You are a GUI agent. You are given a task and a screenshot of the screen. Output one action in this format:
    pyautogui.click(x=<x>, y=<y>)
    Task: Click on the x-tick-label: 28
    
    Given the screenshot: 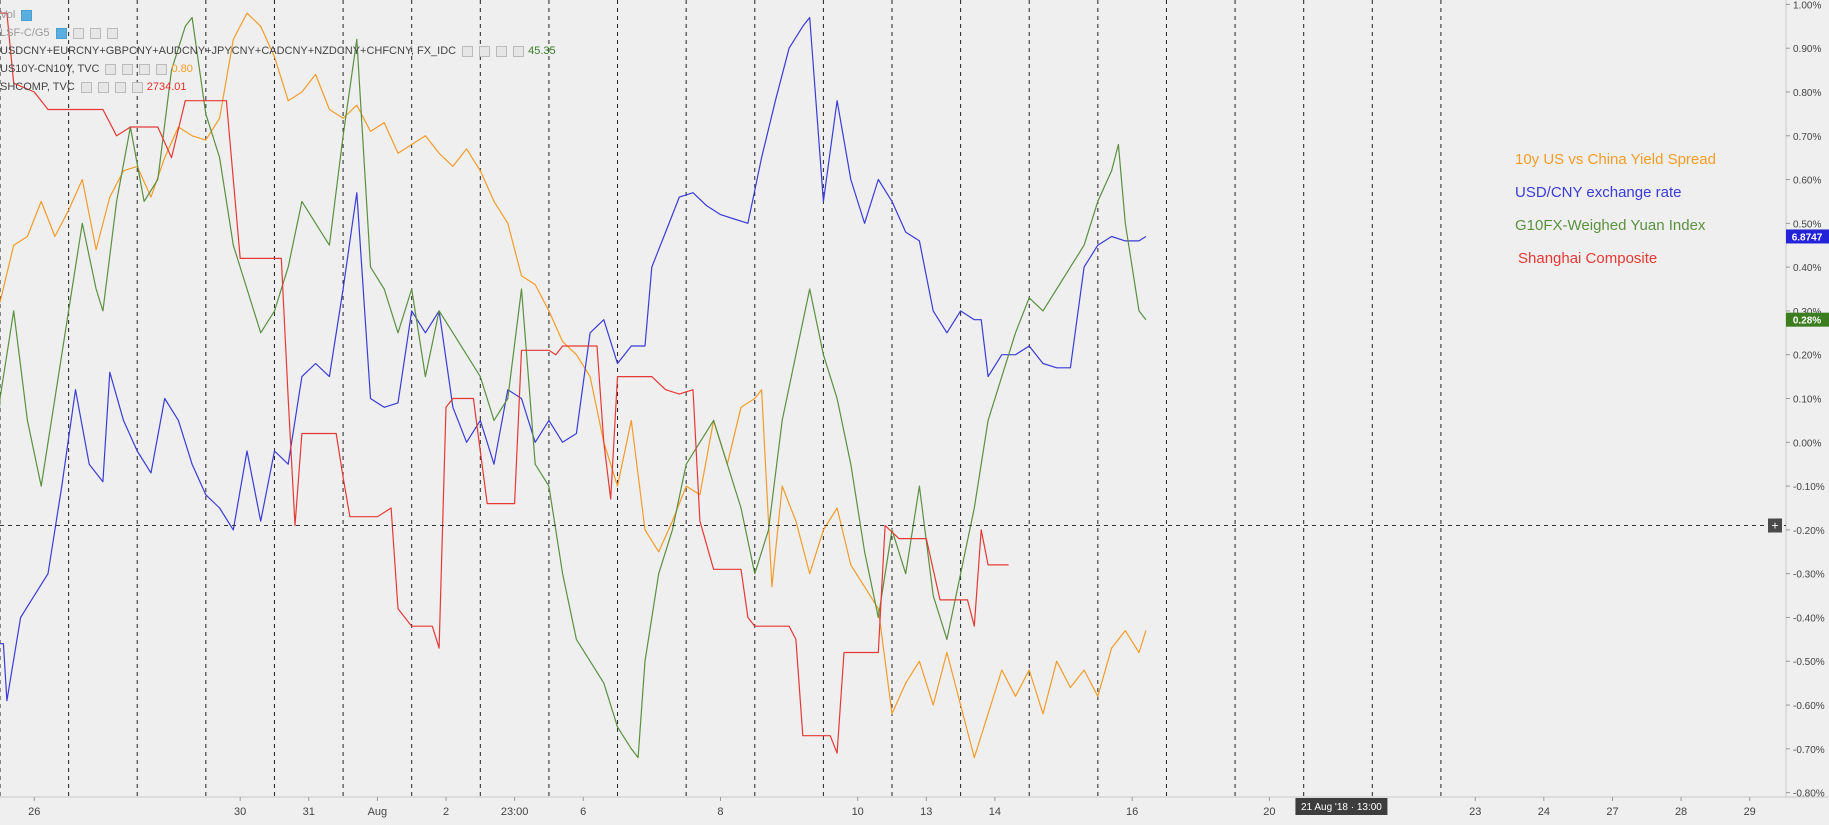 What is the action you would take?
    pyautogui.click(x=1681, y=812)
    